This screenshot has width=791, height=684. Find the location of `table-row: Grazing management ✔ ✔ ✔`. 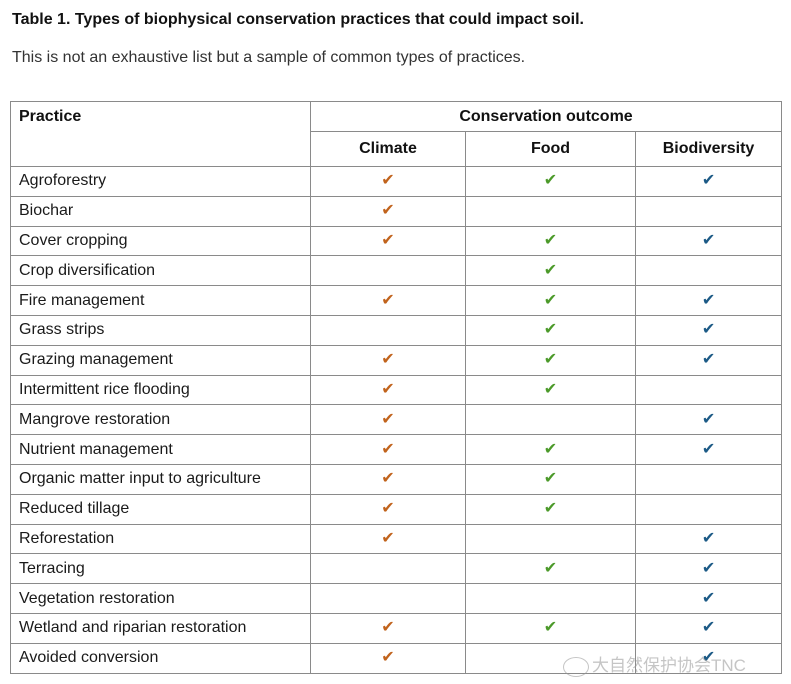

table-row: Grazing management ✔ ✔ ✔ is located at coordinates (396, 360).